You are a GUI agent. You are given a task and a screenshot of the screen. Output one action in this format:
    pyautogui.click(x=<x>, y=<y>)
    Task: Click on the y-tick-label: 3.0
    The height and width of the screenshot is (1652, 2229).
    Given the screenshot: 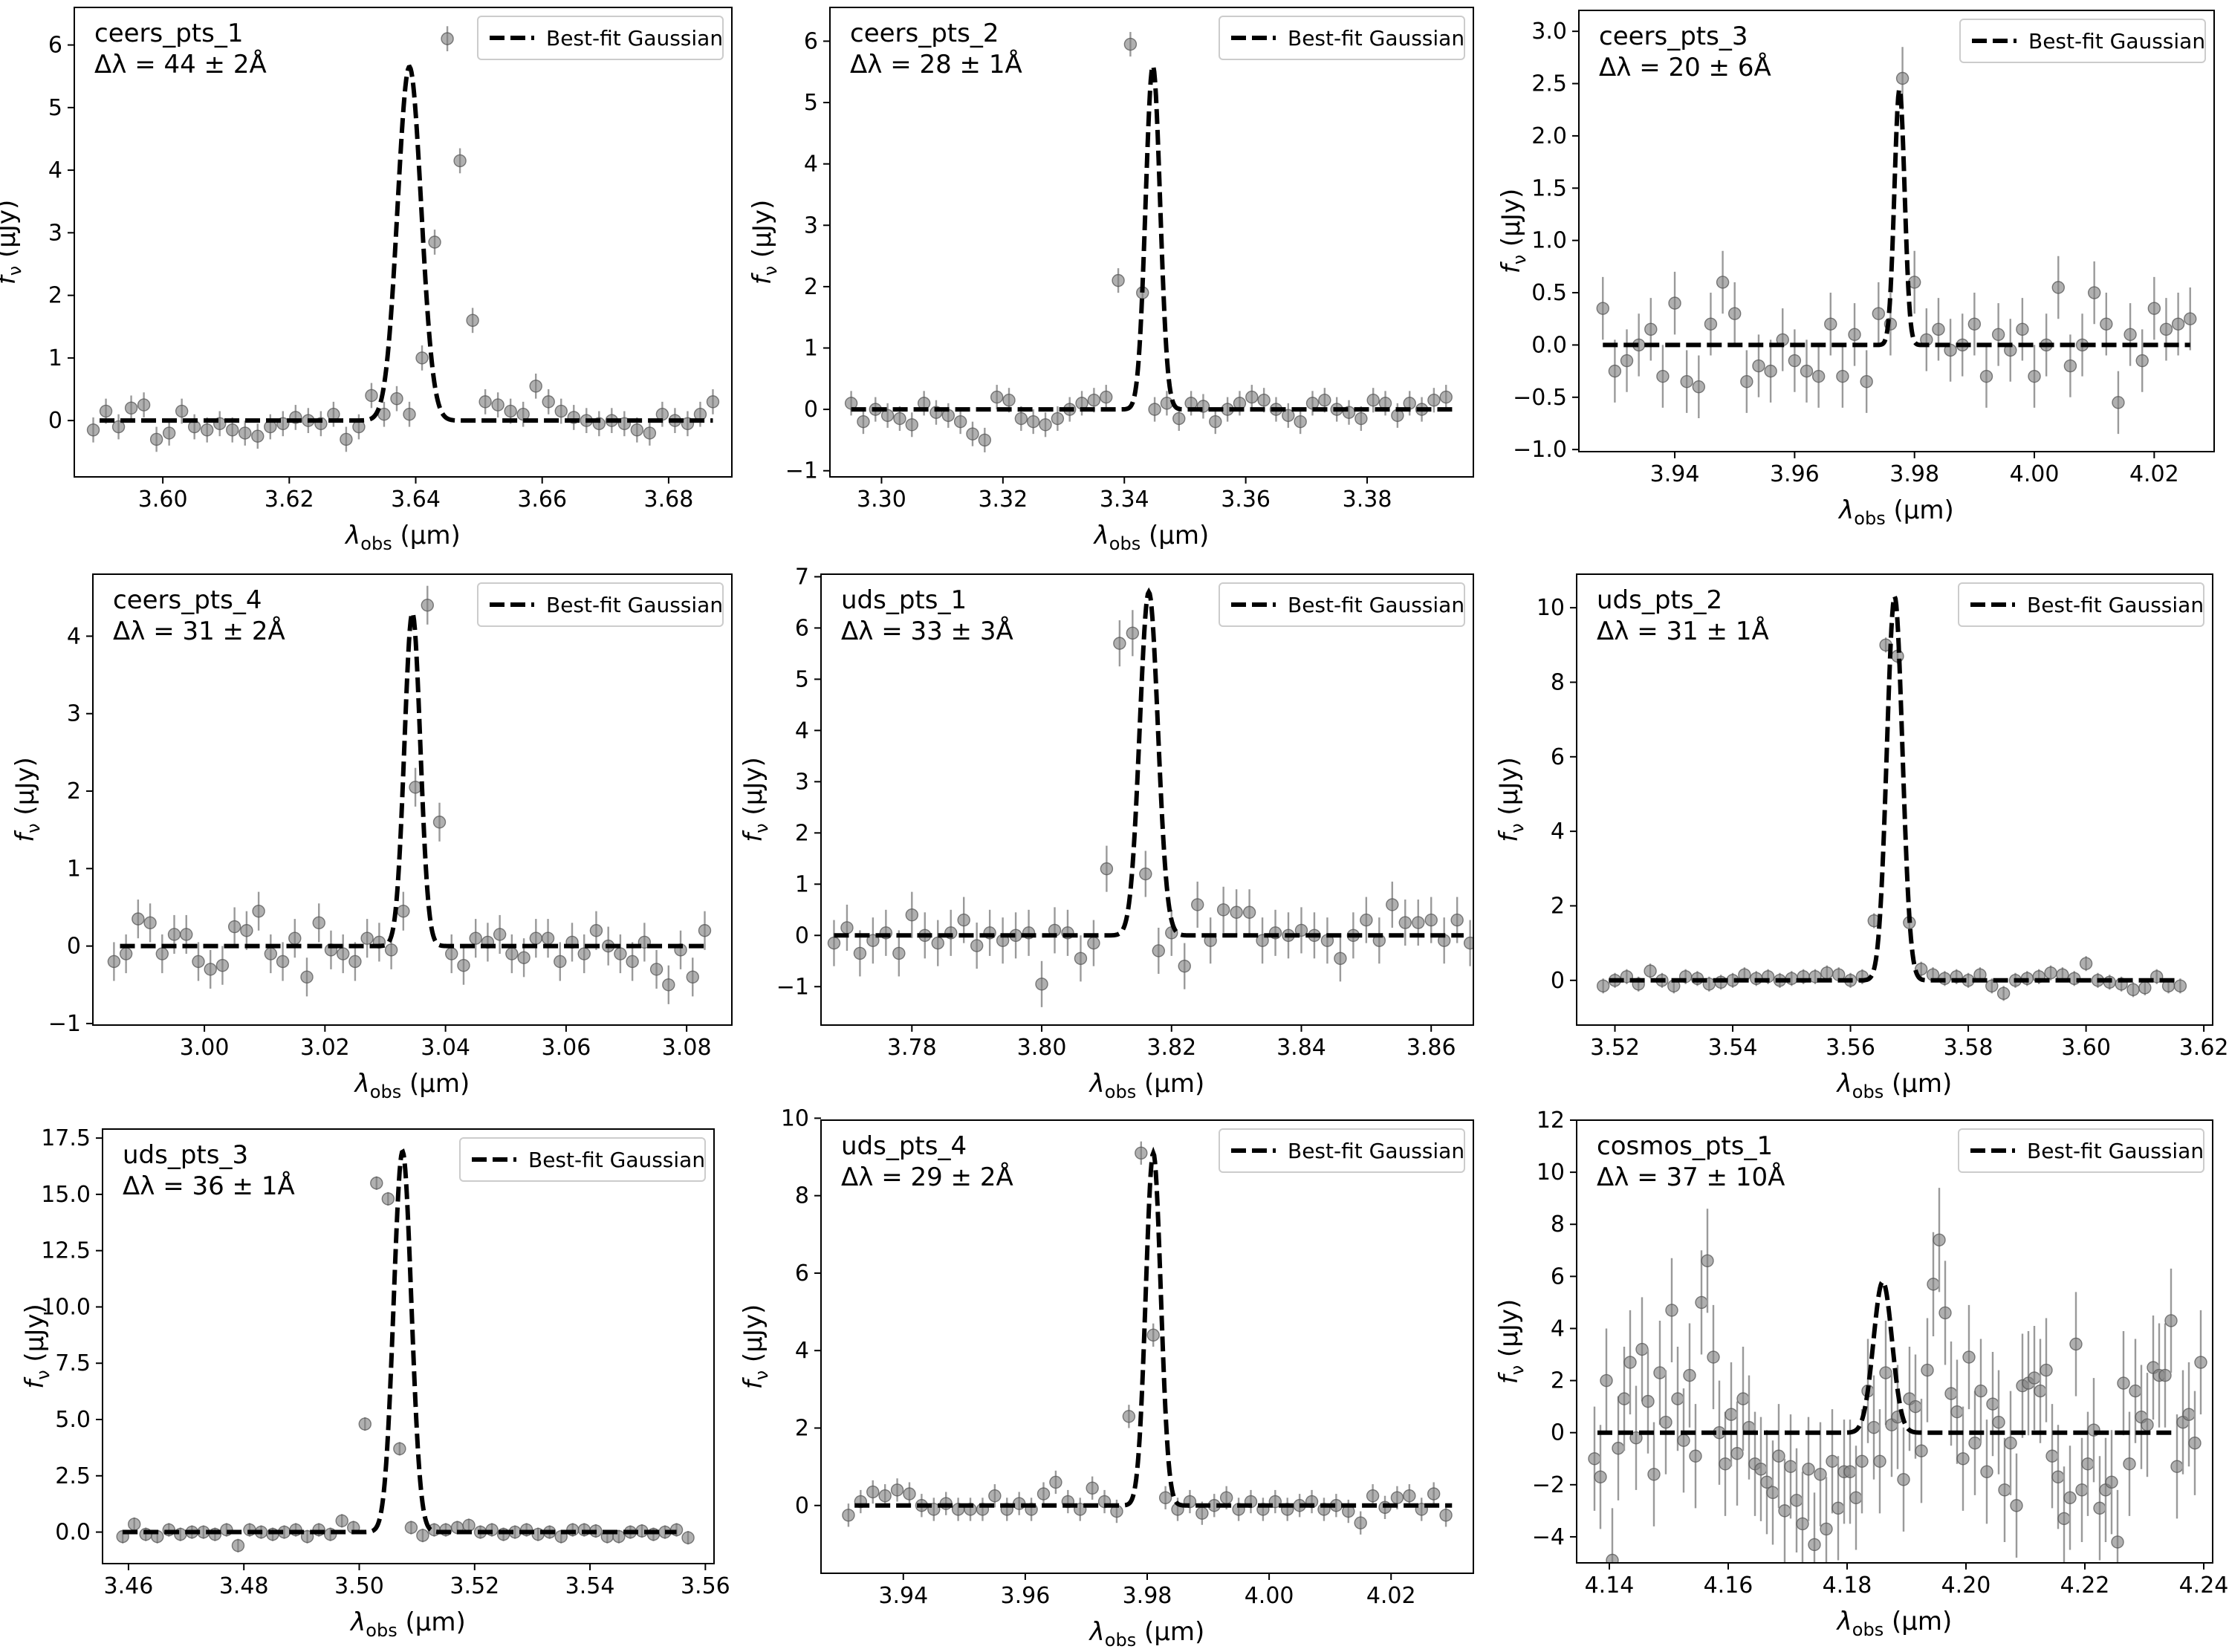 What is the action you would take?
    pyautogui.click(x=1549, y=32)
    